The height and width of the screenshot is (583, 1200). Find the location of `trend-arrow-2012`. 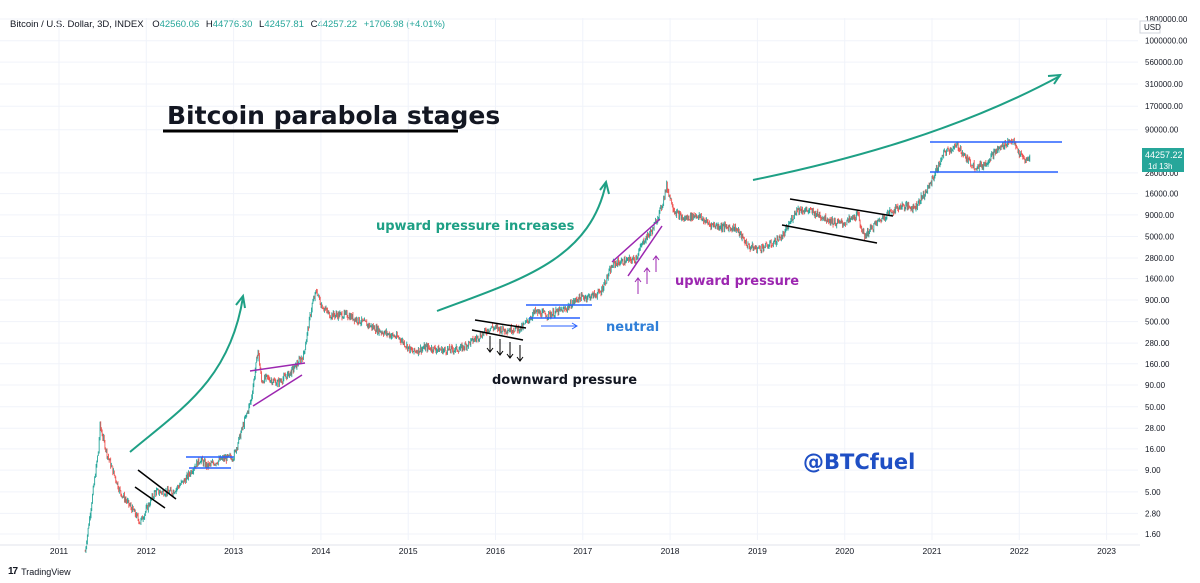

trend-arrow-2012 is located at coordinates (186, 374).